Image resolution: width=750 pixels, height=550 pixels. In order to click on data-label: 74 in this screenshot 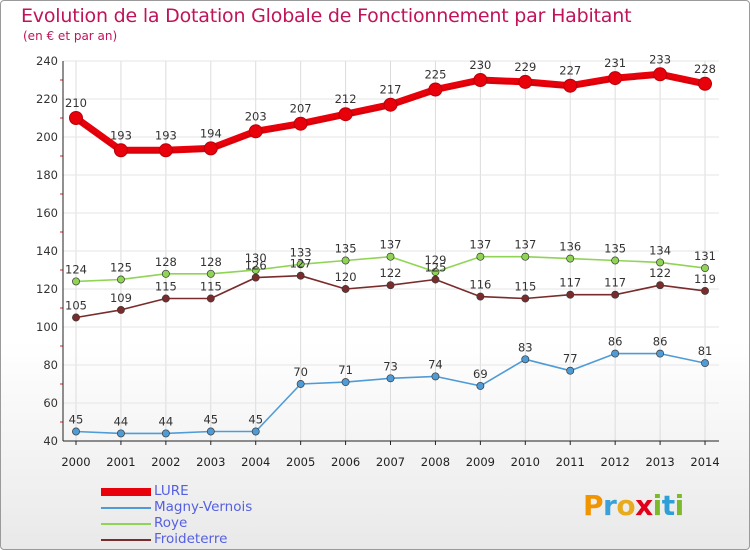, I will do `click(435, 364)`.